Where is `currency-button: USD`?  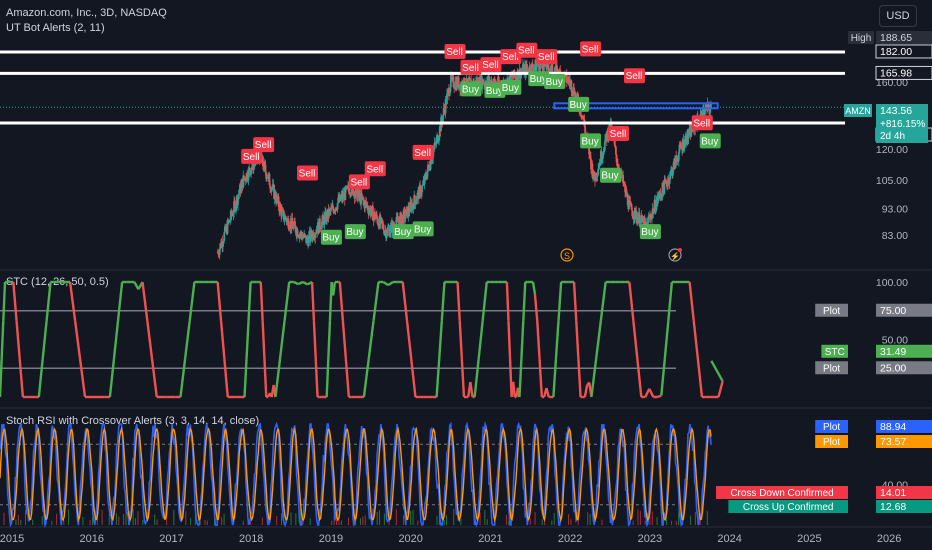
currency-button: USD is located at coordinates (898, 16).